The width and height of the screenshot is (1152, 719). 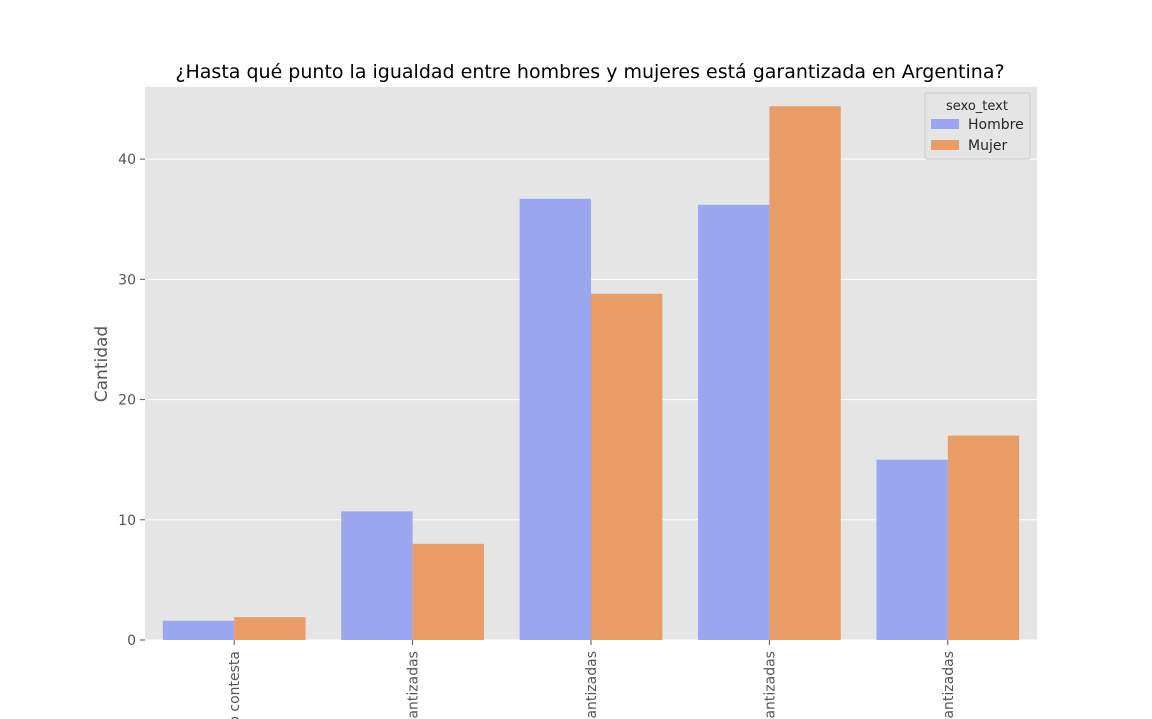 I want to click on y-tick-label: 0, so click(x=131, y=641).